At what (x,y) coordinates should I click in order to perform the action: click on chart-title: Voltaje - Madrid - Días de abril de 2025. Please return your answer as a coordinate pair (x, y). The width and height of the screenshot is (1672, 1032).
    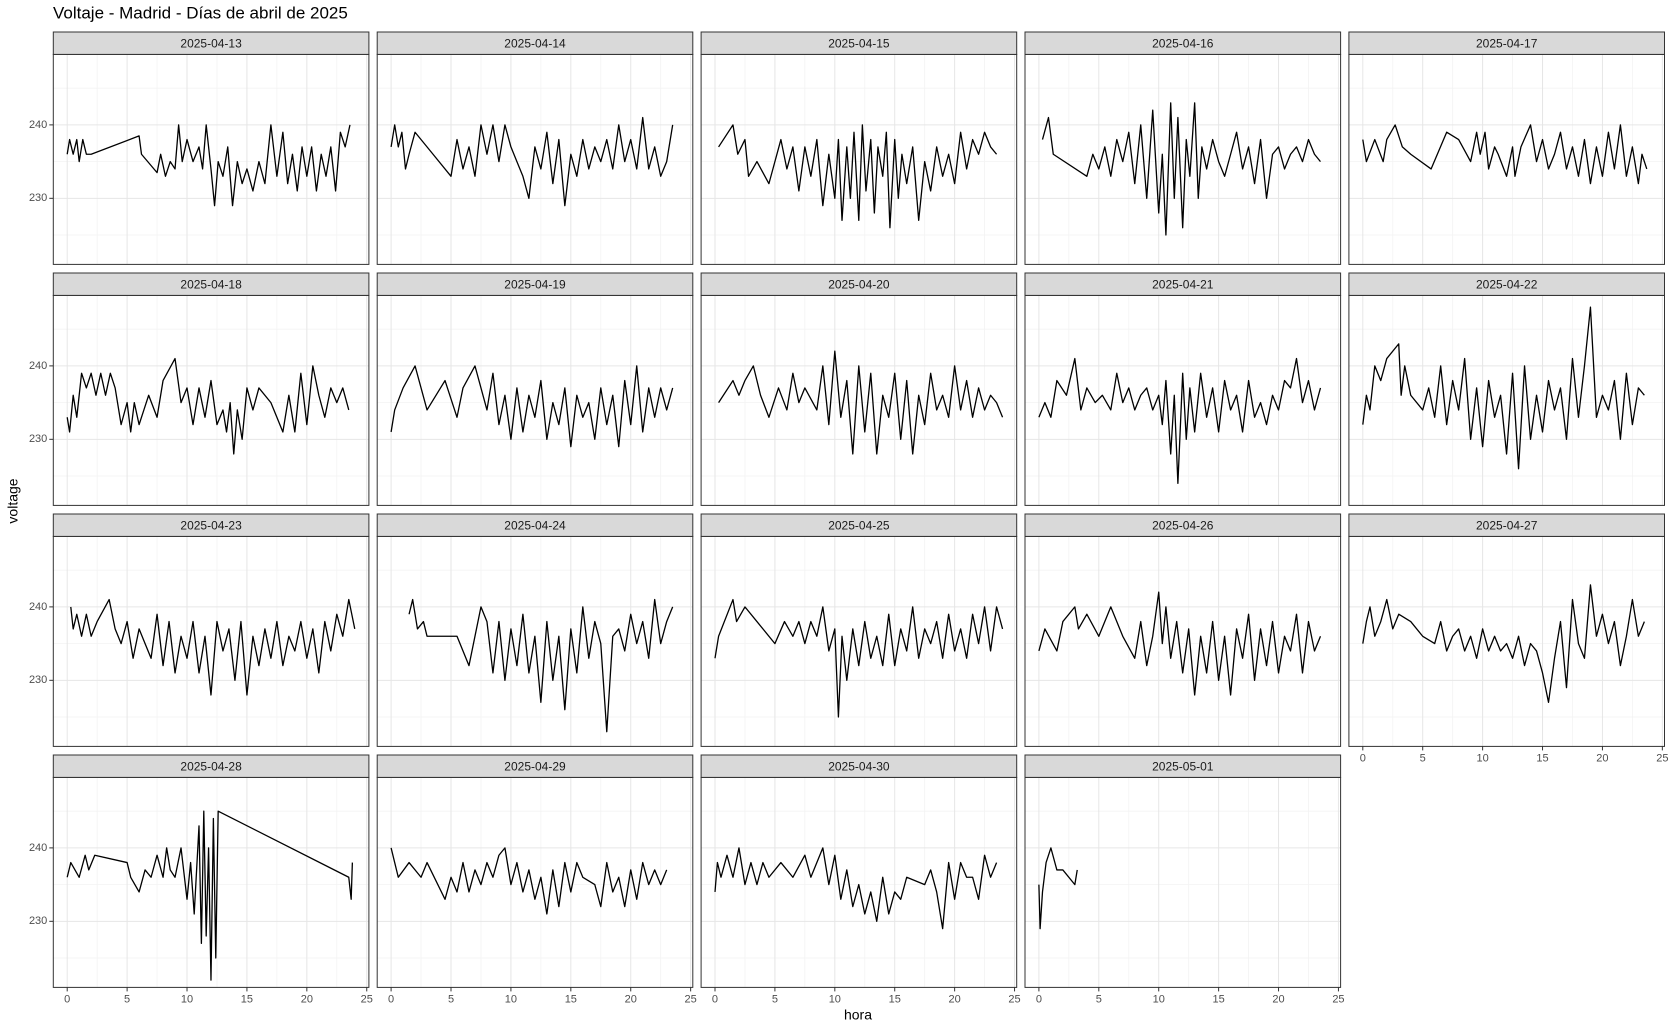
    Looking at the image, I should click on (200, 12).